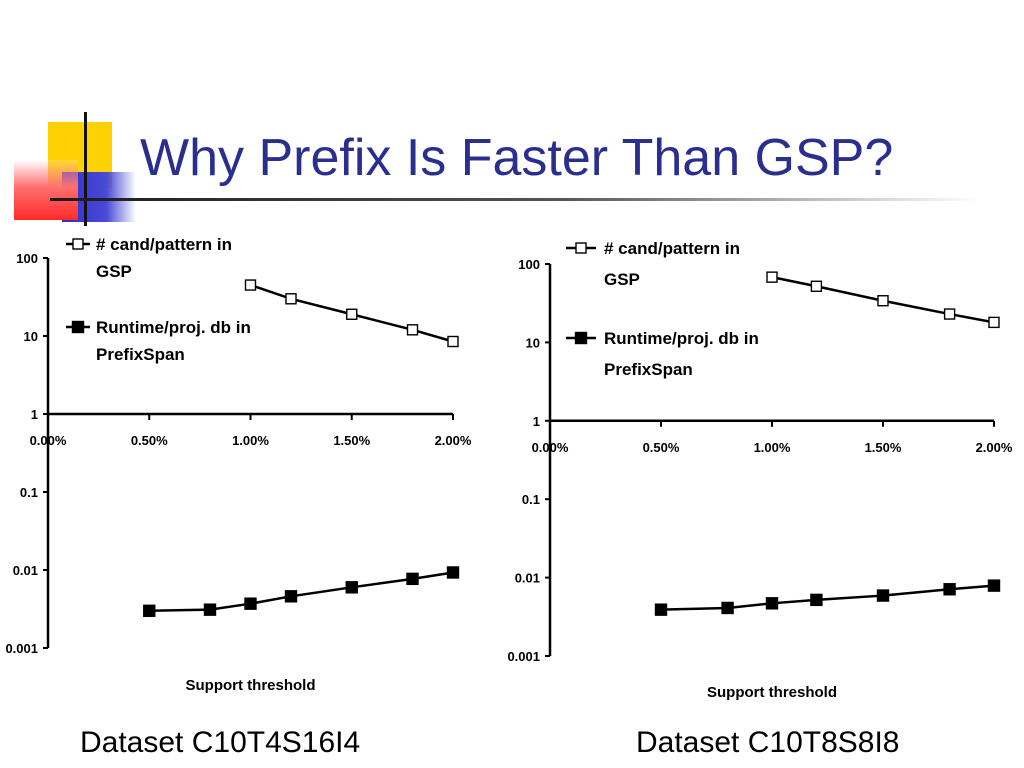 The width and height of the screenshot is (1024, 768). Describe the element at coordinates (768, 742) in the screenshot. I see `caption-right: Dataset C10T8S8I8` at that location.